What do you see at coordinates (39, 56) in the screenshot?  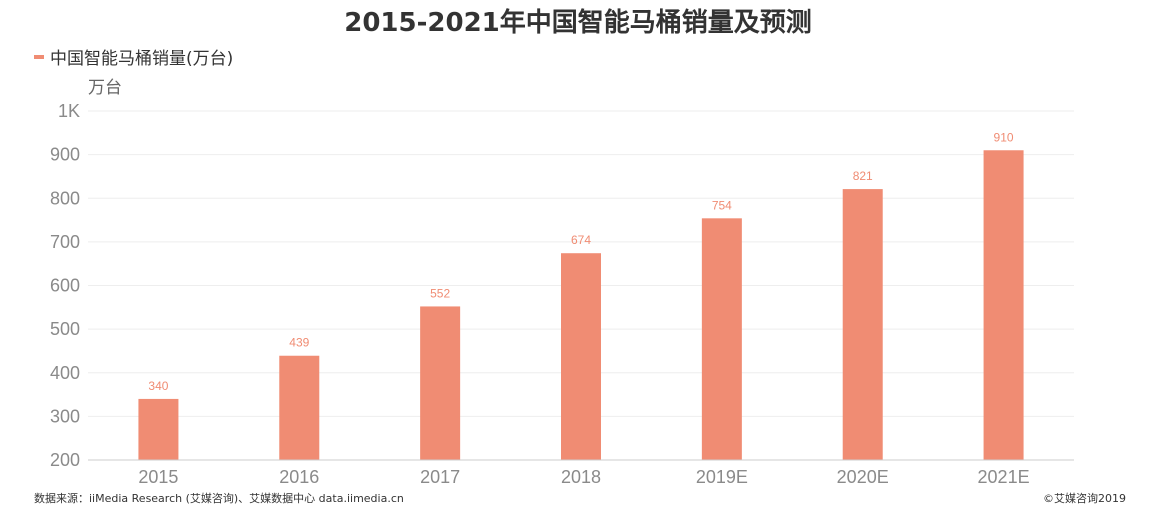 I see `legend-swatch` at bounding box center [39, 56].